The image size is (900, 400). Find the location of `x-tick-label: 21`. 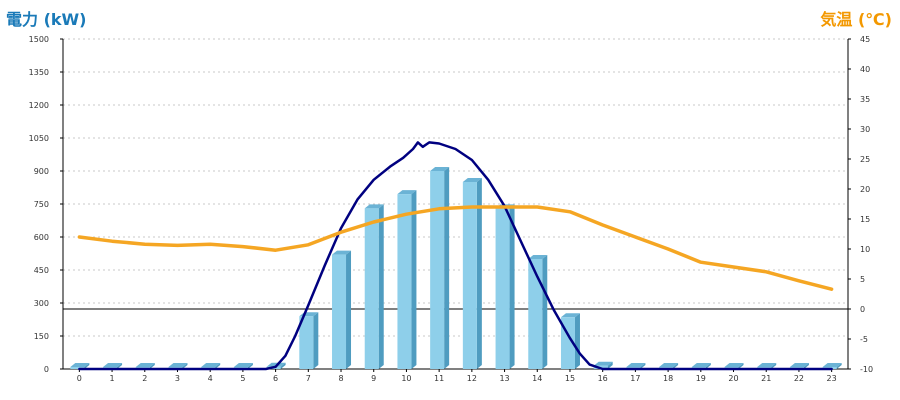

x-tick-label: 21 is located at coordinates (766, 378).